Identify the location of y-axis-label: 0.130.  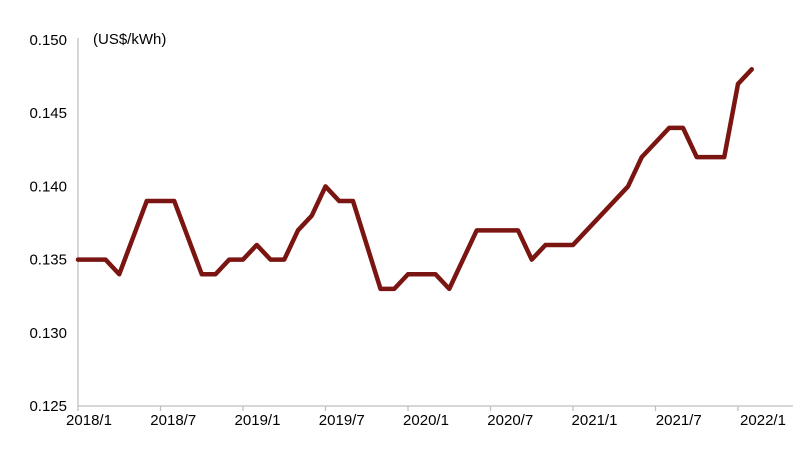
(48, 333).